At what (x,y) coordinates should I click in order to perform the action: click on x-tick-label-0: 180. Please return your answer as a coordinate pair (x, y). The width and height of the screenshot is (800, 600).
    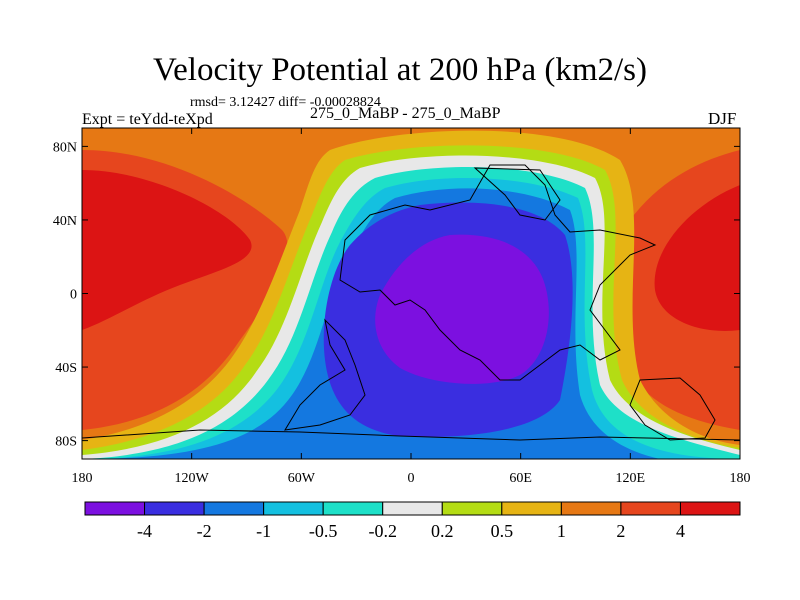
    Looking at the image, I should click on (82, 478).